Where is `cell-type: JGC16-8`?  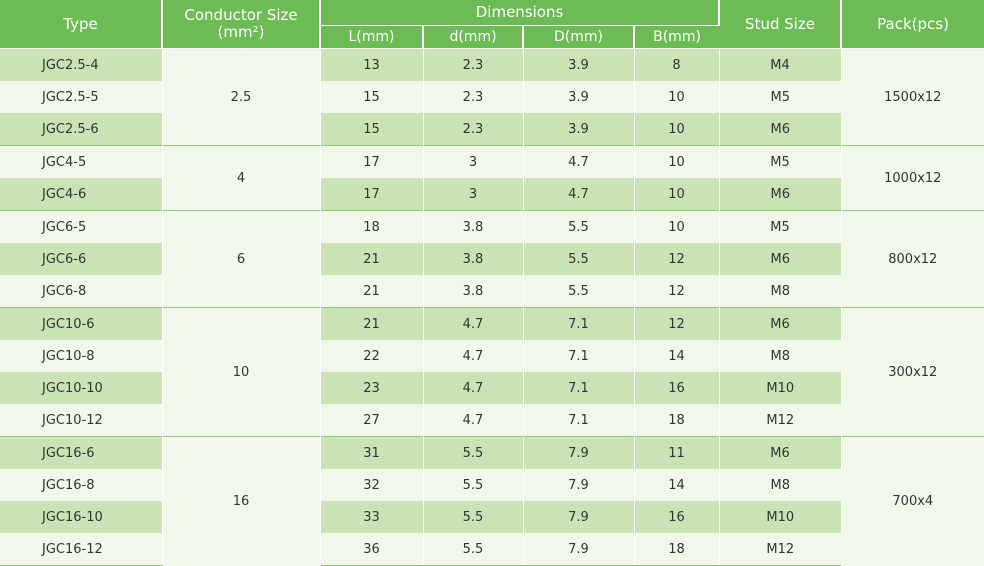 cell-type: JGC16-8 is located at coordinates (81, 485).